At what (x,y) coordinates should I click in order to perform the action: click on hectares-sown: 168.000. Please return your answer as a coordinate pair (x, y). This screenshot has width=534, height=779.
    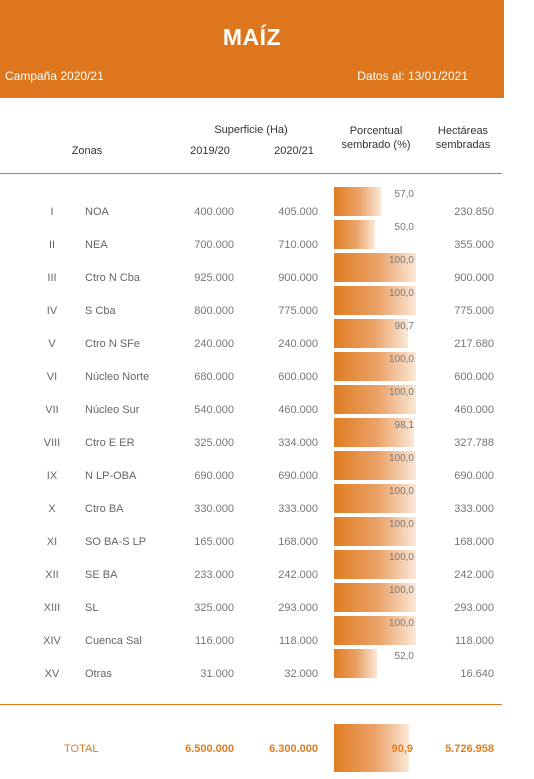
    Looking at the image, I should click on (474, 542).